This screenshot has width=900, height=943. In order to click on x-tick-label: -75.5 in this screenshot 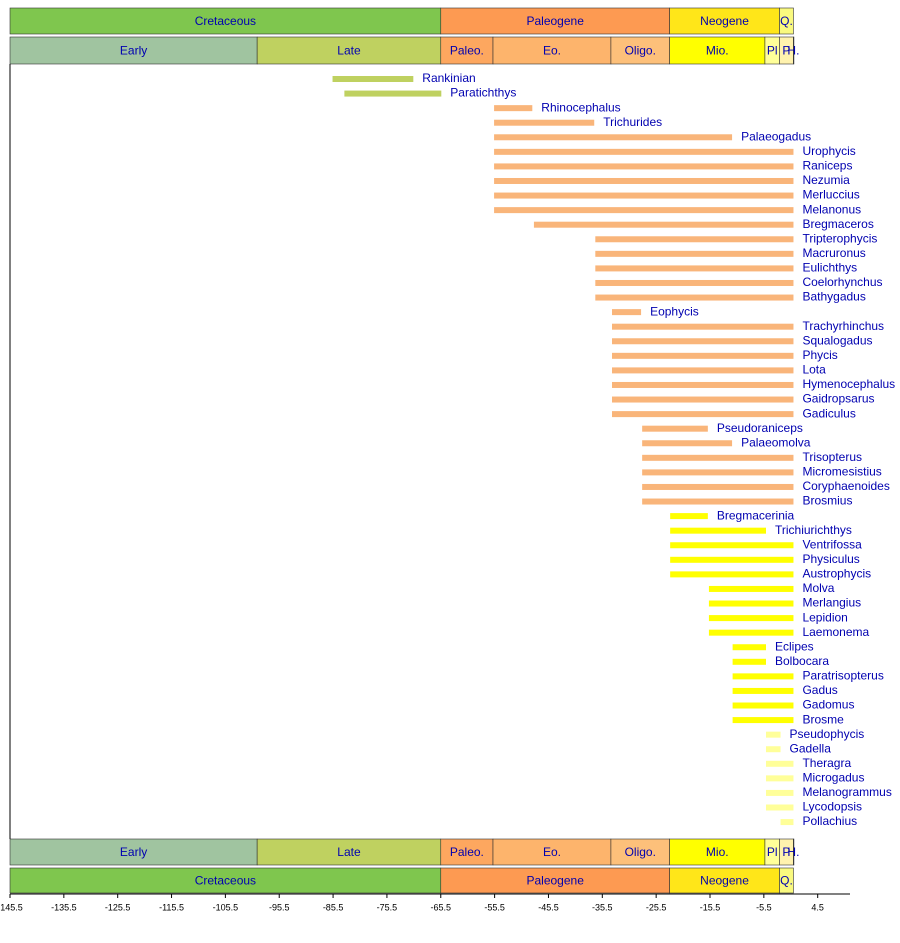, I will do `click(387, 907)`.